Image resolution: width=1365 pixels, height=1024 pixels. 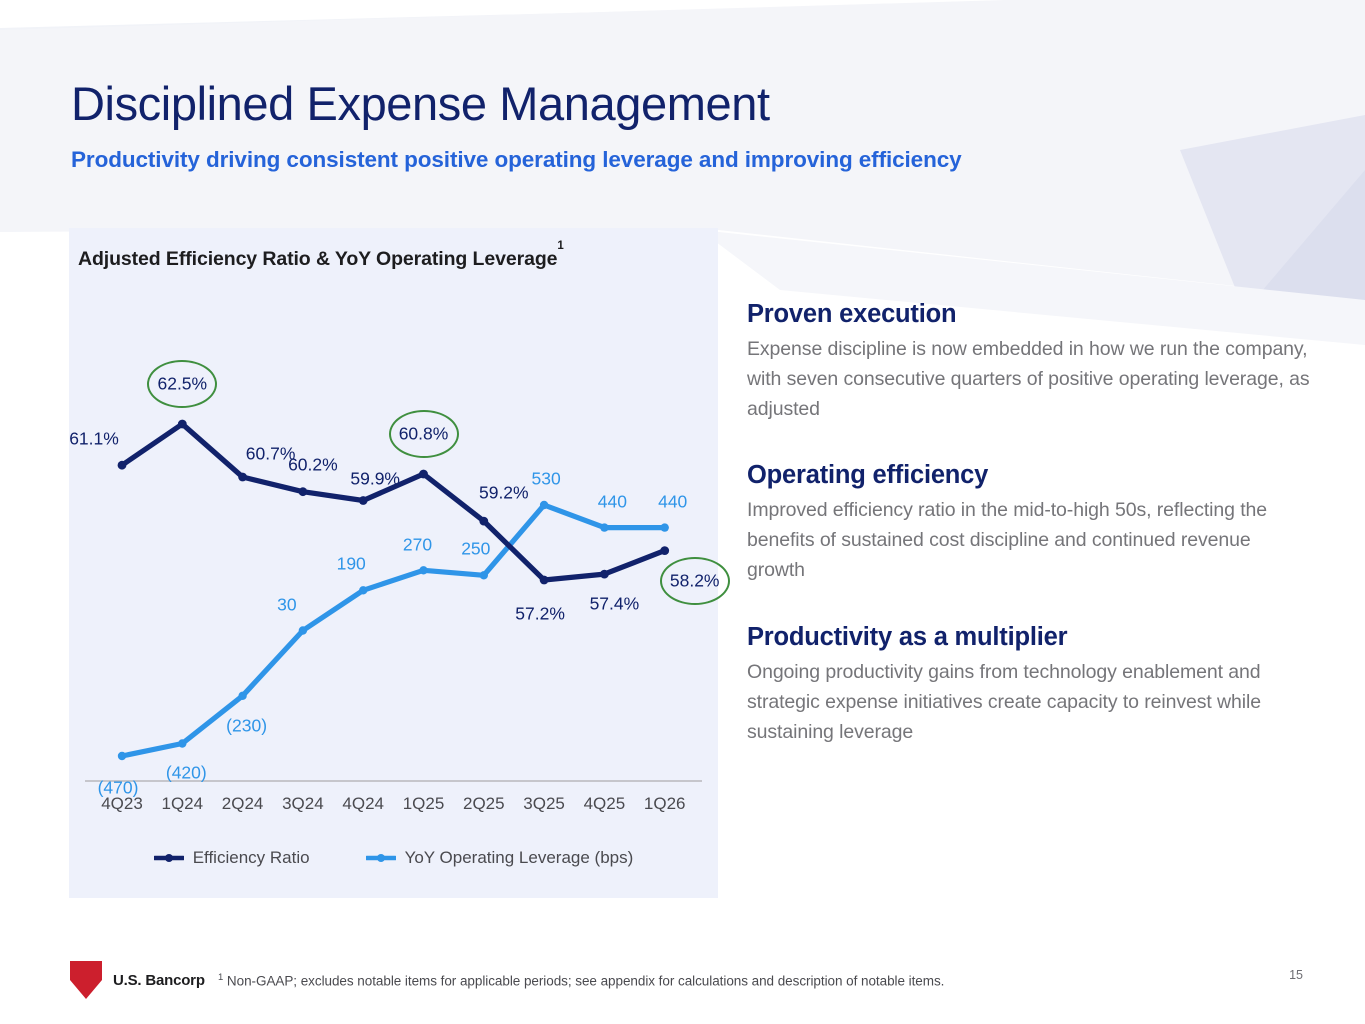 I want to click on data-label-1q26-operating-leverage: 440, so click(x=673, y=501).